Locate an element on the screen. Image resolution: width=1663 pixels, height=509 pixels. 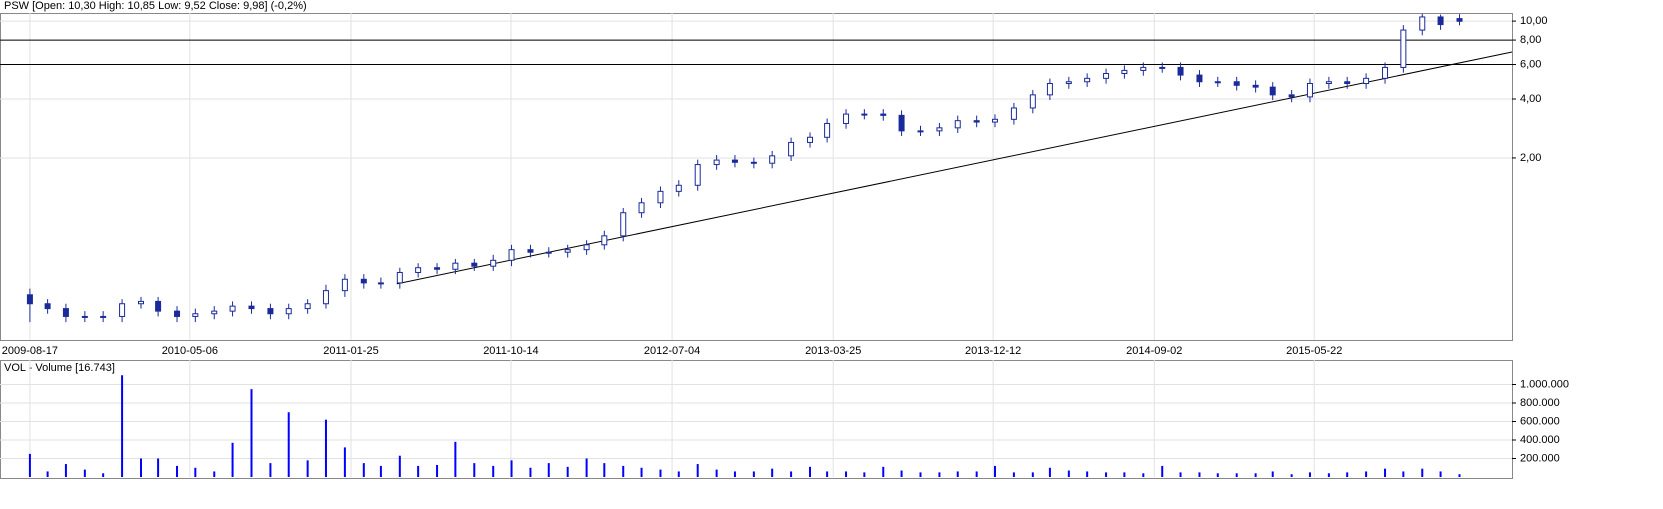
x-tick-label: 2009-08-17 is located at coordinates (30, 351).